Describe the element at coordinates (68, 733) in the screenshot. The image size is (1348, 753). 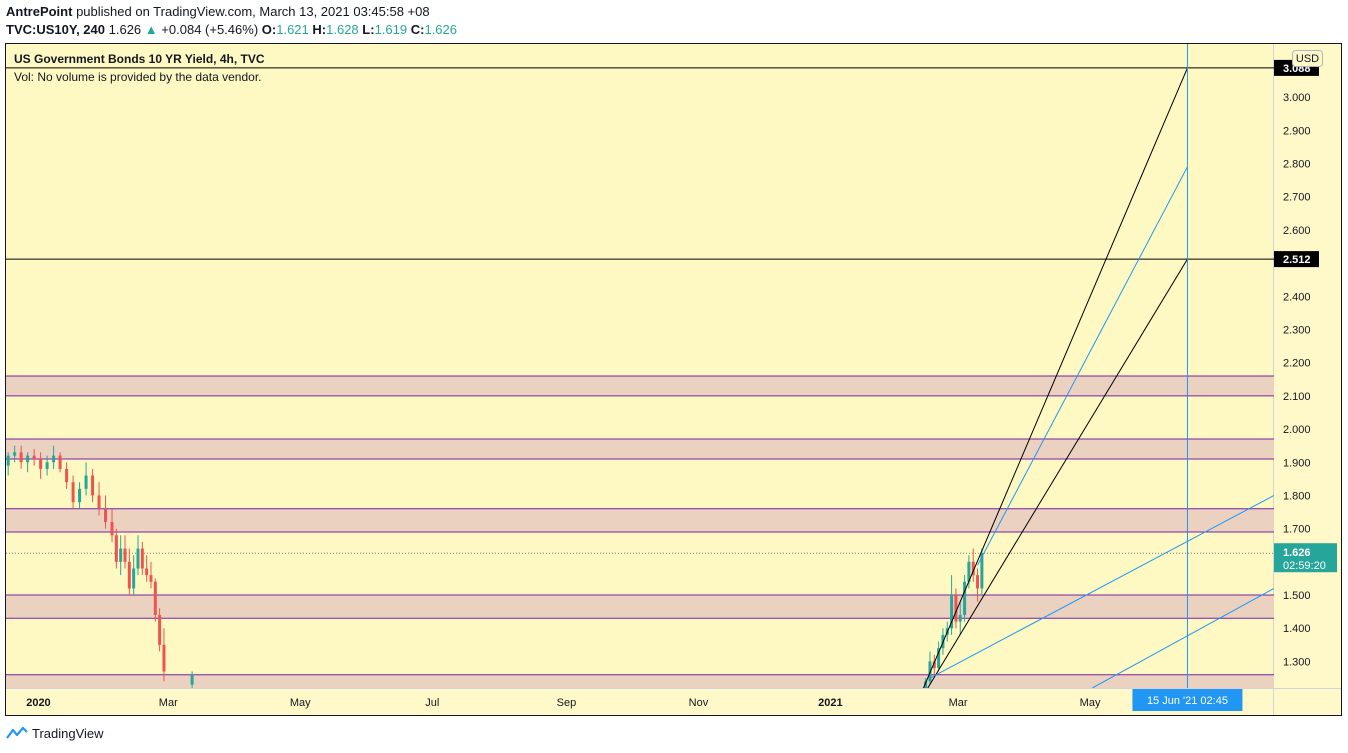
I see `footer-brand: TradingView` at that location.